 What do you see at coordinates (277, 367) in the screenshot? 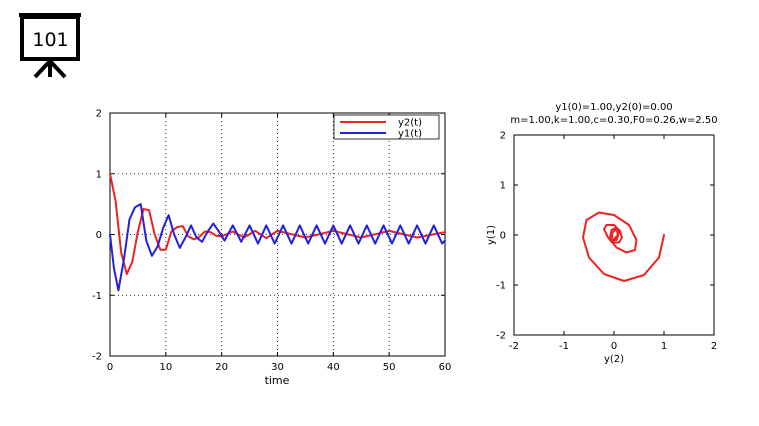
I see `x-tick-label: 30` at bounding box center [277, 367].